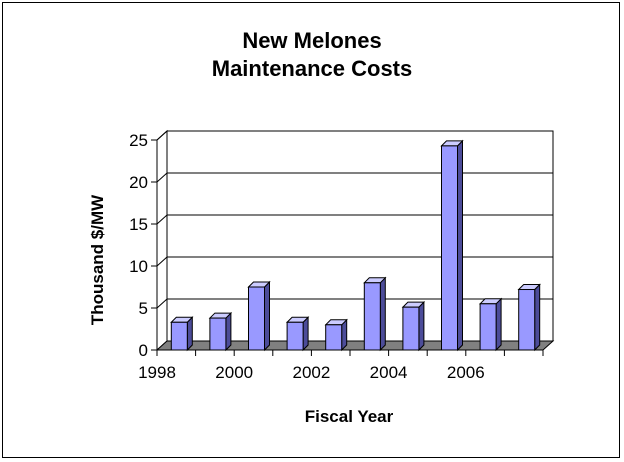 Image resolution: width=624 pixels, height=462 pixels. What do you see at coordinates (312, 40) in the screenshot?
I see `chart-title-line-1: New Melones` at bounding box center [312, 40].